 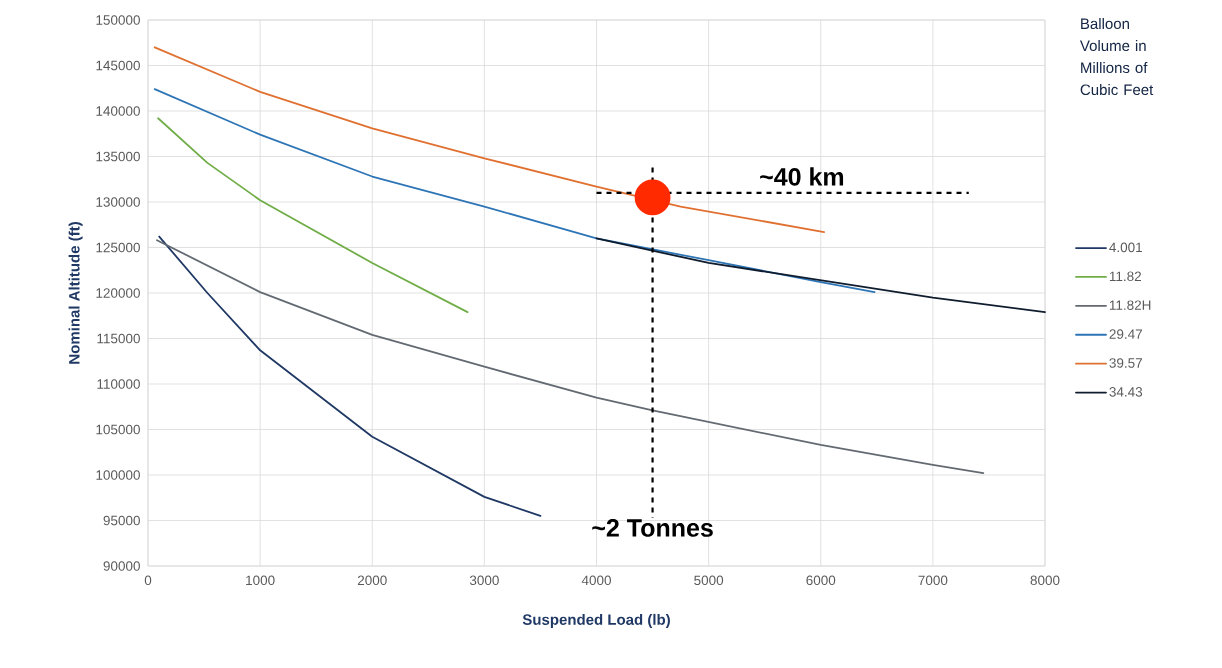 What do you see at coordinates (1125, 363) in the screenshot?
I see `legend-label: 39.57` at bounding box center [1125, 363].